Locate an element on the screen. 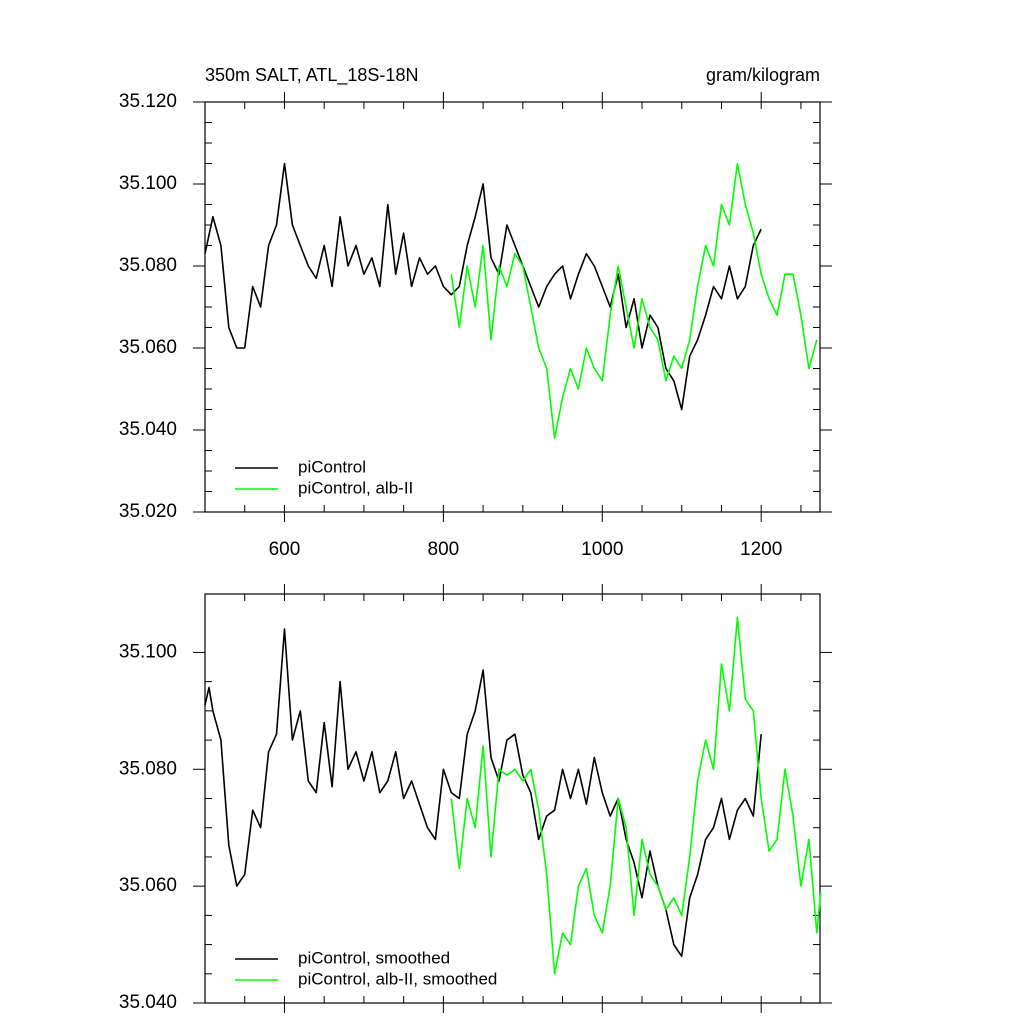  x-tick-label: 800 is located at coordinates (444, 549).